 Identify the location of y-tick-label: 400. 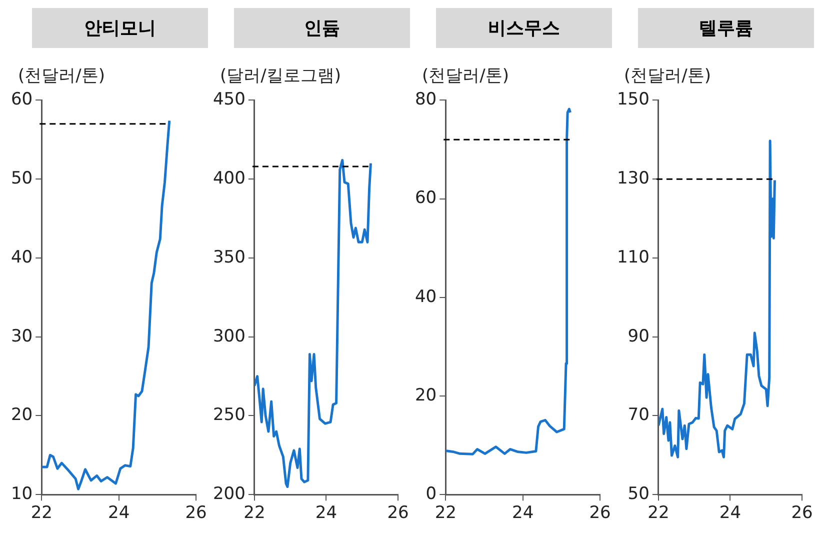
(229, 178).